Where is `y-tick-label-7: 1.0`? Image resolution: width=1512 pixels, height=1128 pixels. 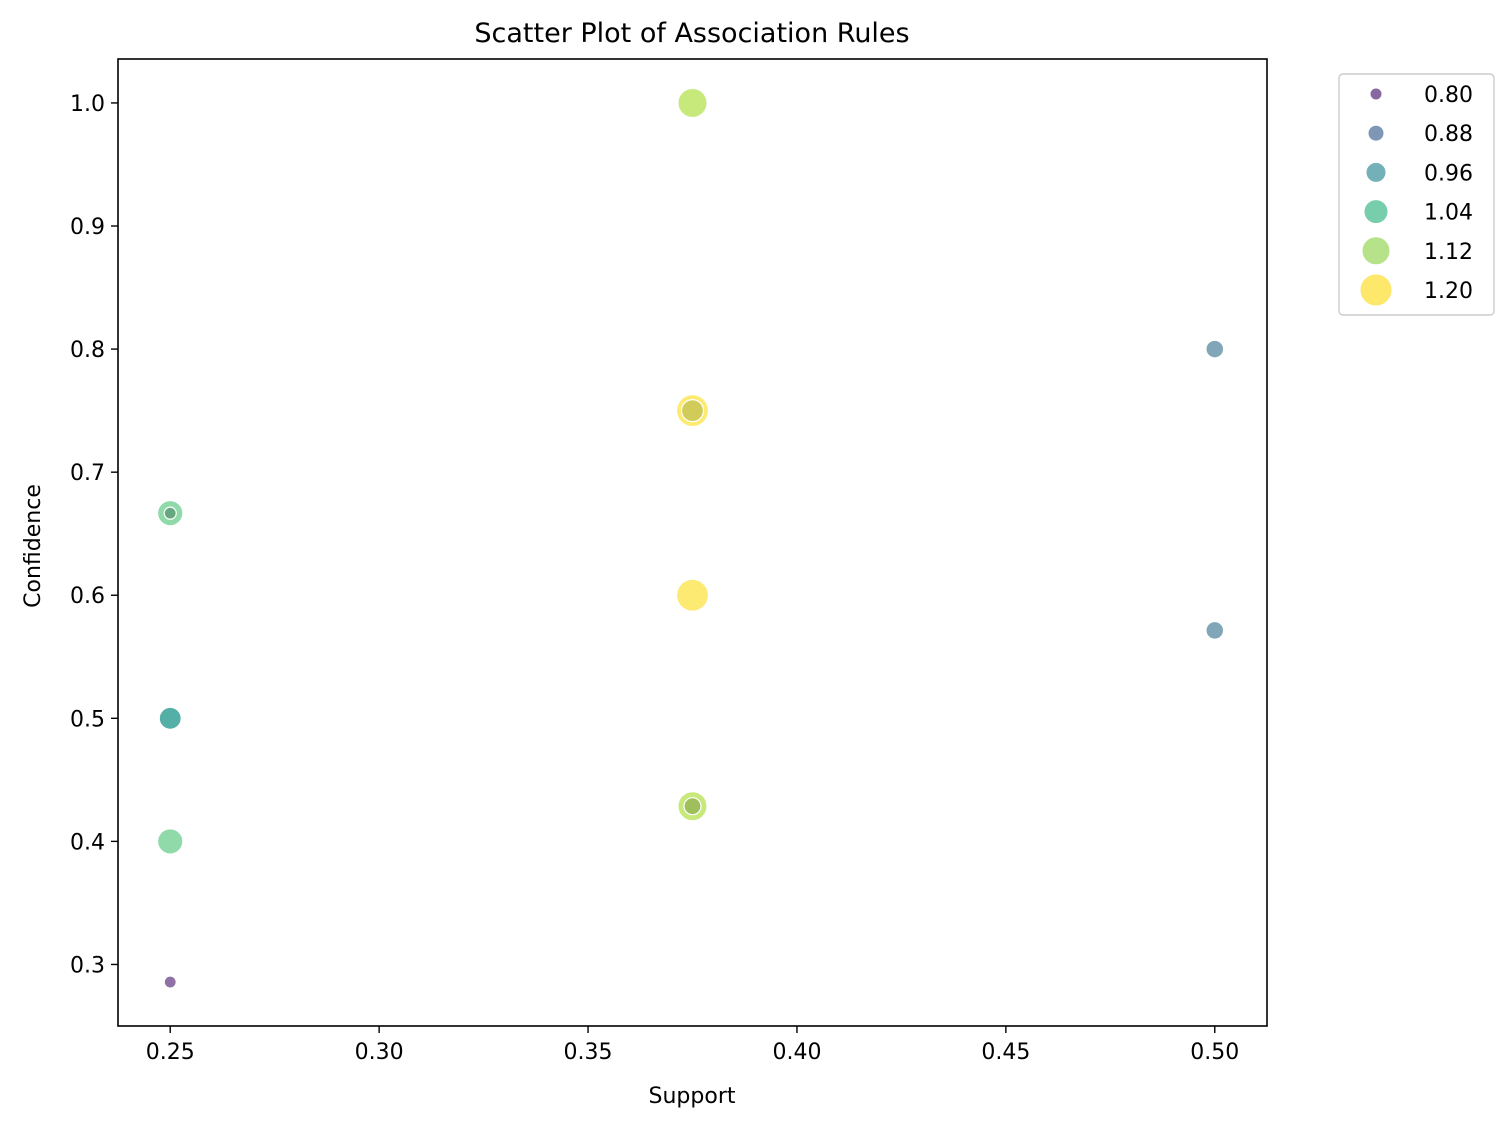
y-tick-label-7: 1.0 is located at coordinates (87, 104).